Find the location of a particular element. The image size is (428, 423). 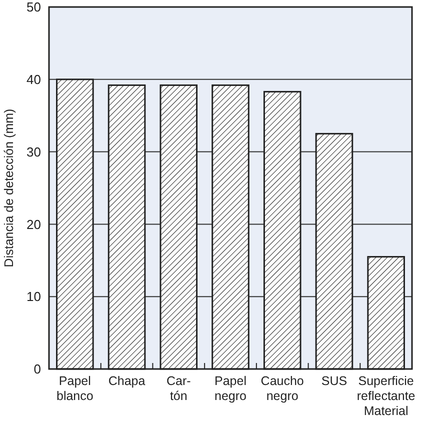

x-tick-label: Superficie reflectante is located at coordinates (386, 388).